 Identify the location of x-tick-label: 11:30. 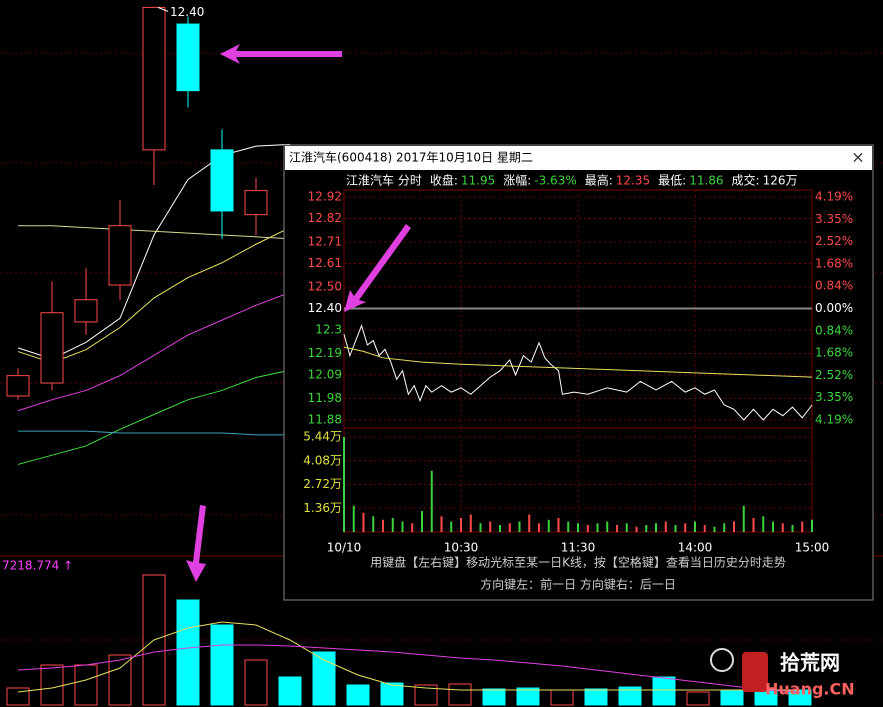
(578, 548).